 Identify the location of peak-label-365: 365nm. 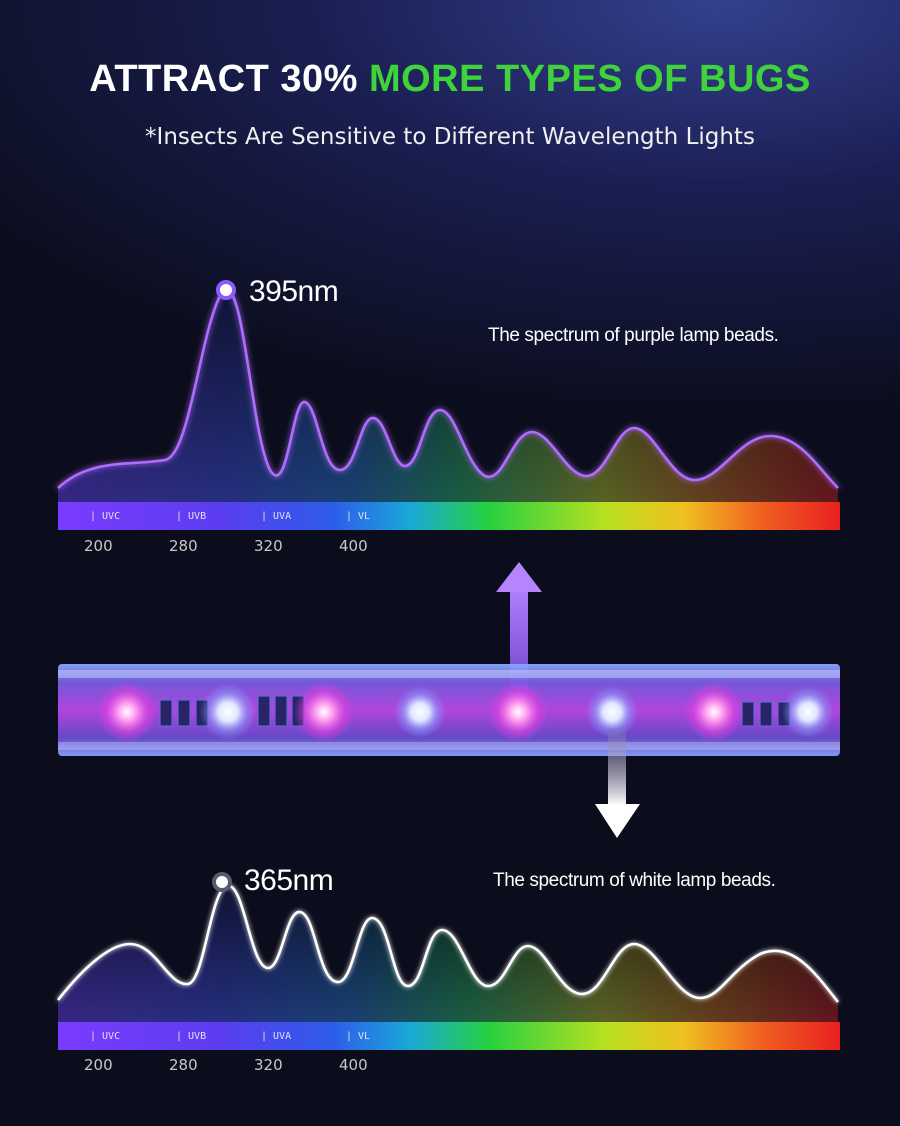
(289, 880).